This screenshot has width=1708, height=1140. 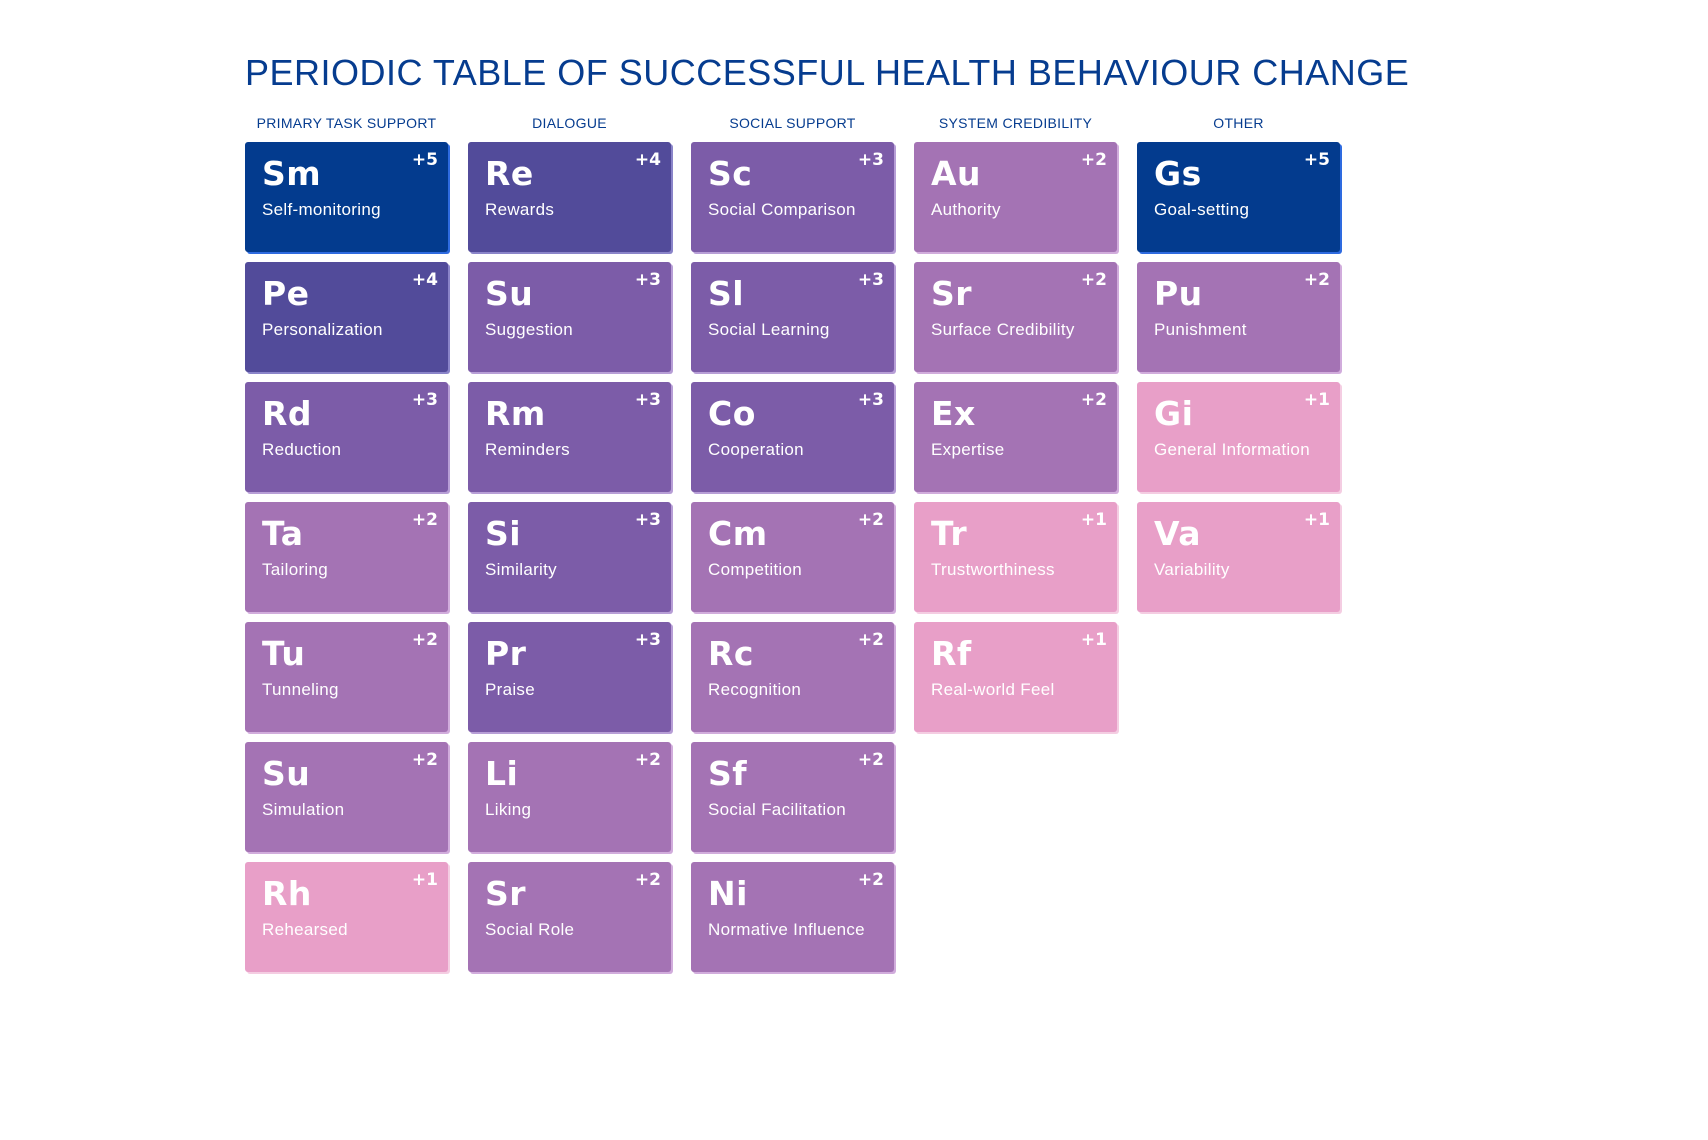 I want to click on element-symbol: Rh, so click(x=287, y=893).